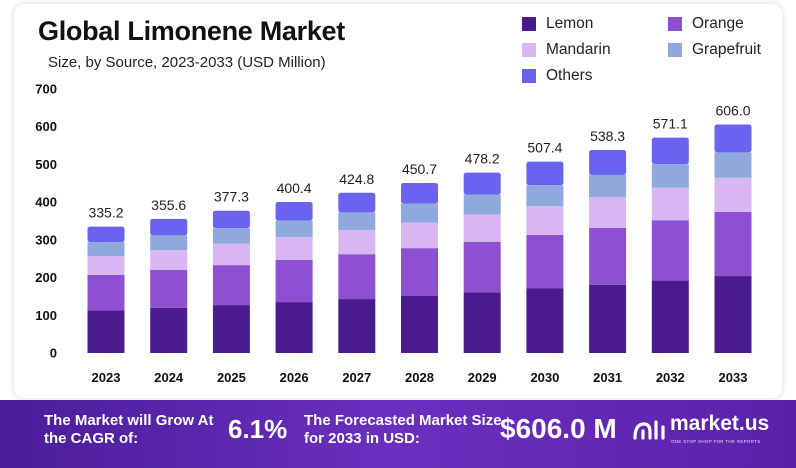 This screenshot has height=468, width=796. I want to click on x-tick-label: 2030, so click(544, 377).